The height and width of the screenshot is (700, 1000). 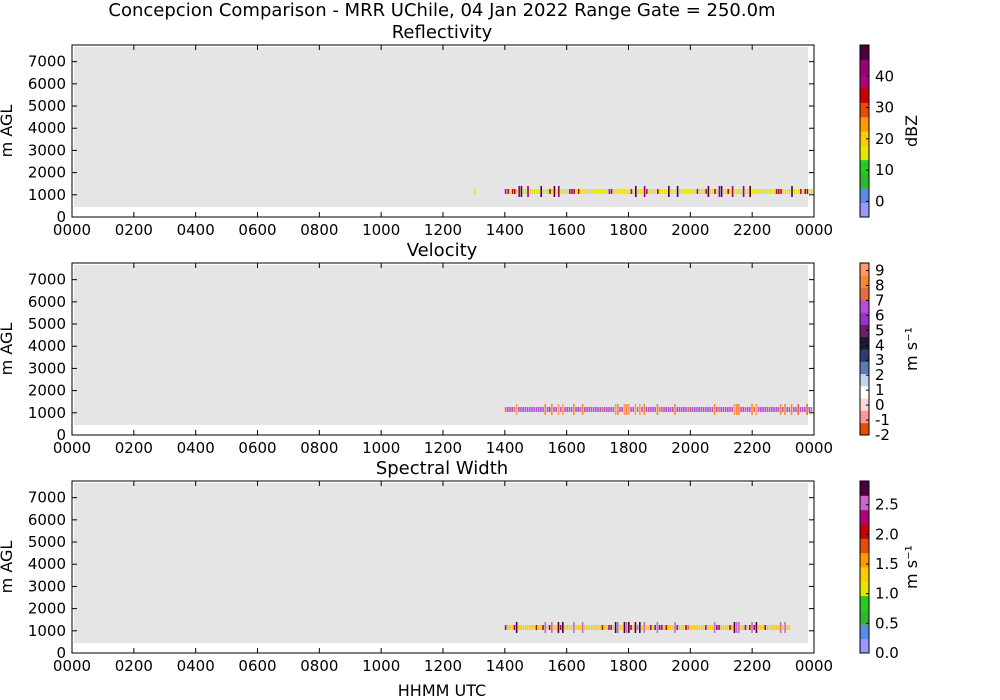 I want to click on x-tick-label: 0000, so click(x=72, y=666).